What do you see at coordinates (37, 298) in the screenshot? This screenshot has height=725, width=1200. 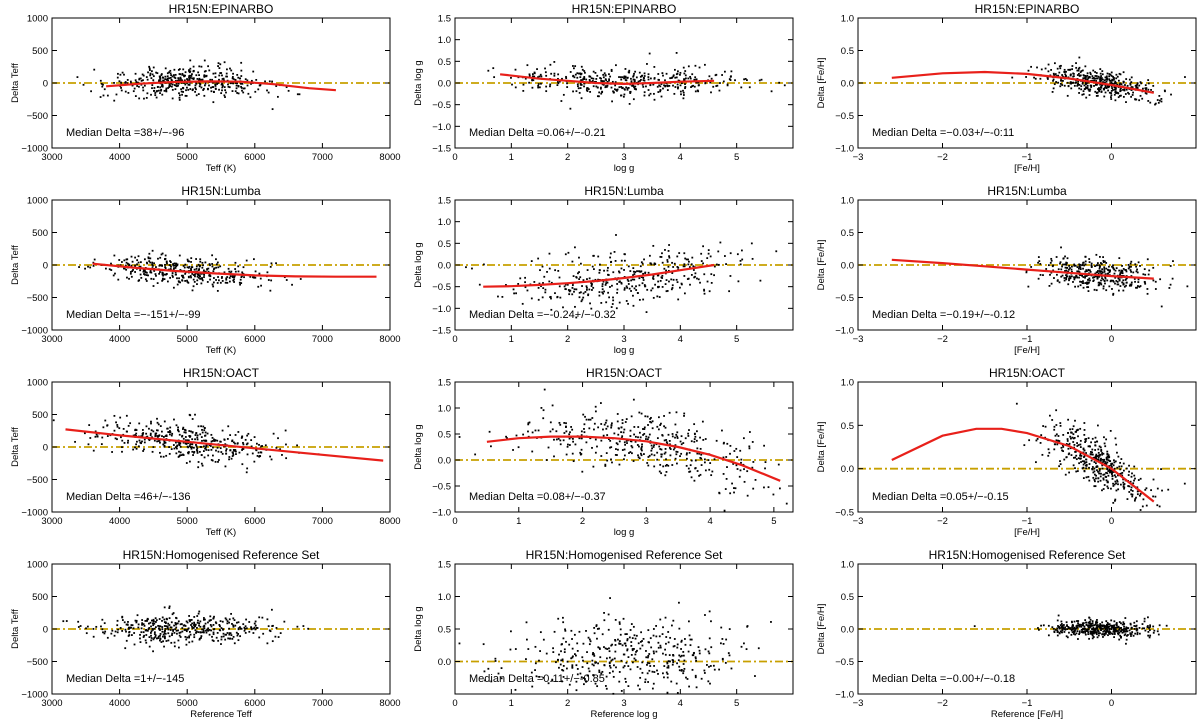 I see `y-tick-label: −500` at bounding box center [37, 298].